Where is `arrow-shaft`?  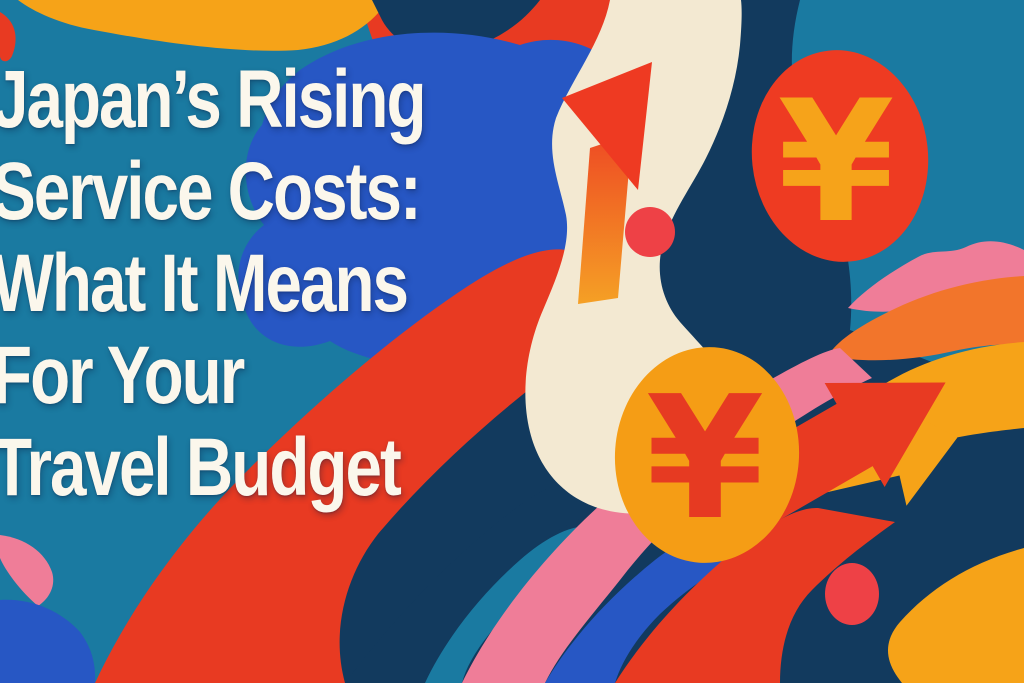
arrow-shaft is located at coordinates (605, 219).